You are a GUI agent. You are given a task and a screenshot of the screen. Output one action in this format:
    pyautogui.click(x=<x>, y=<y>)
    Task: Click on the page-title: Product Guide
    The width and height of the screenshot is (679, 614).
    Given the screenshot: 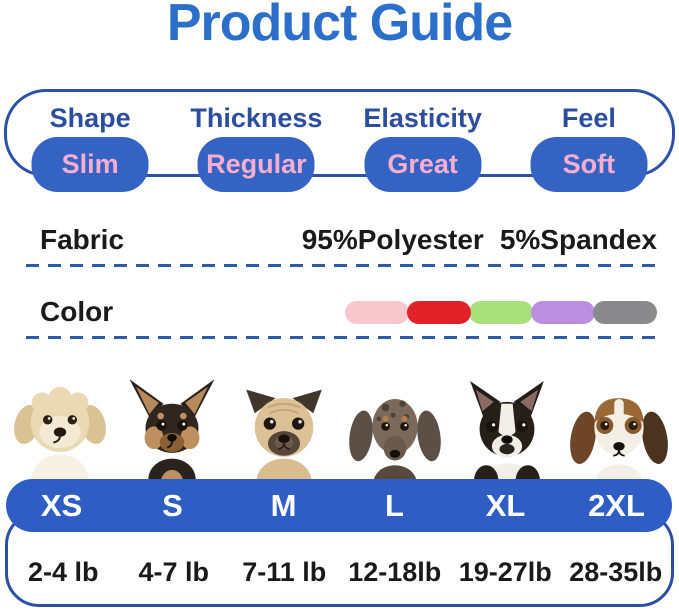 What is the action you would take?
    pyautogui.click(x=339, y=26)
    